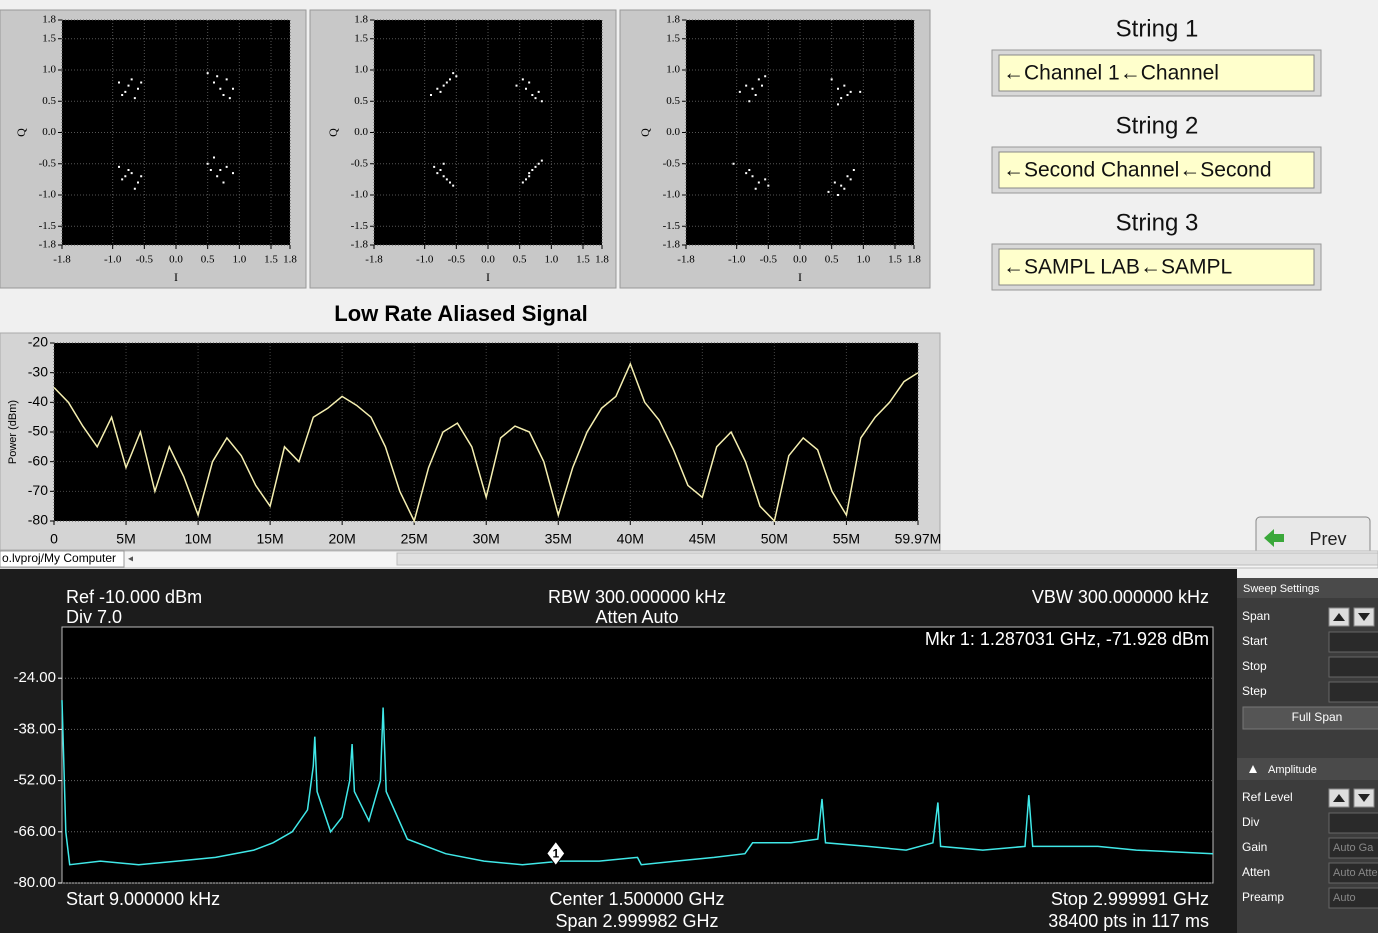  Describe the element at coordinates (673, 38) in the screenshot. I see `y-tick-label: 1.5` at that location.